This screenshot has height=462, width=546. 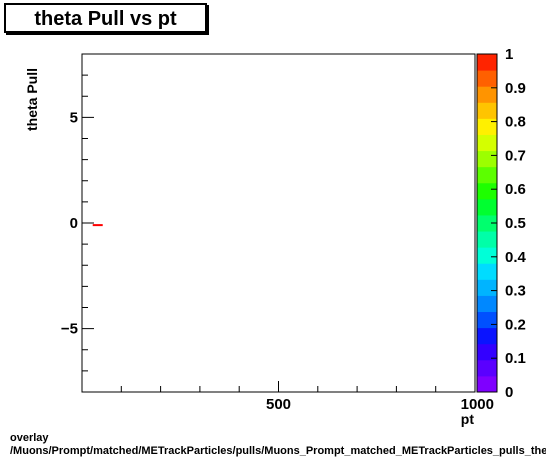 I want to click on colorbar-label: 0.5, so click(x=515, y=223).